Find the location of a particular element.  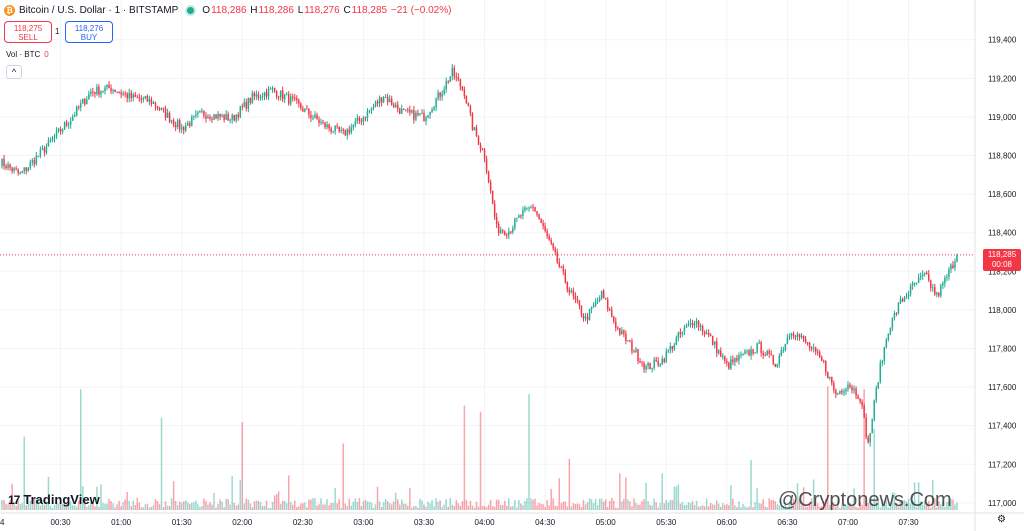

y-tick-label: 119,200 is located at coordinates (1002, 78).